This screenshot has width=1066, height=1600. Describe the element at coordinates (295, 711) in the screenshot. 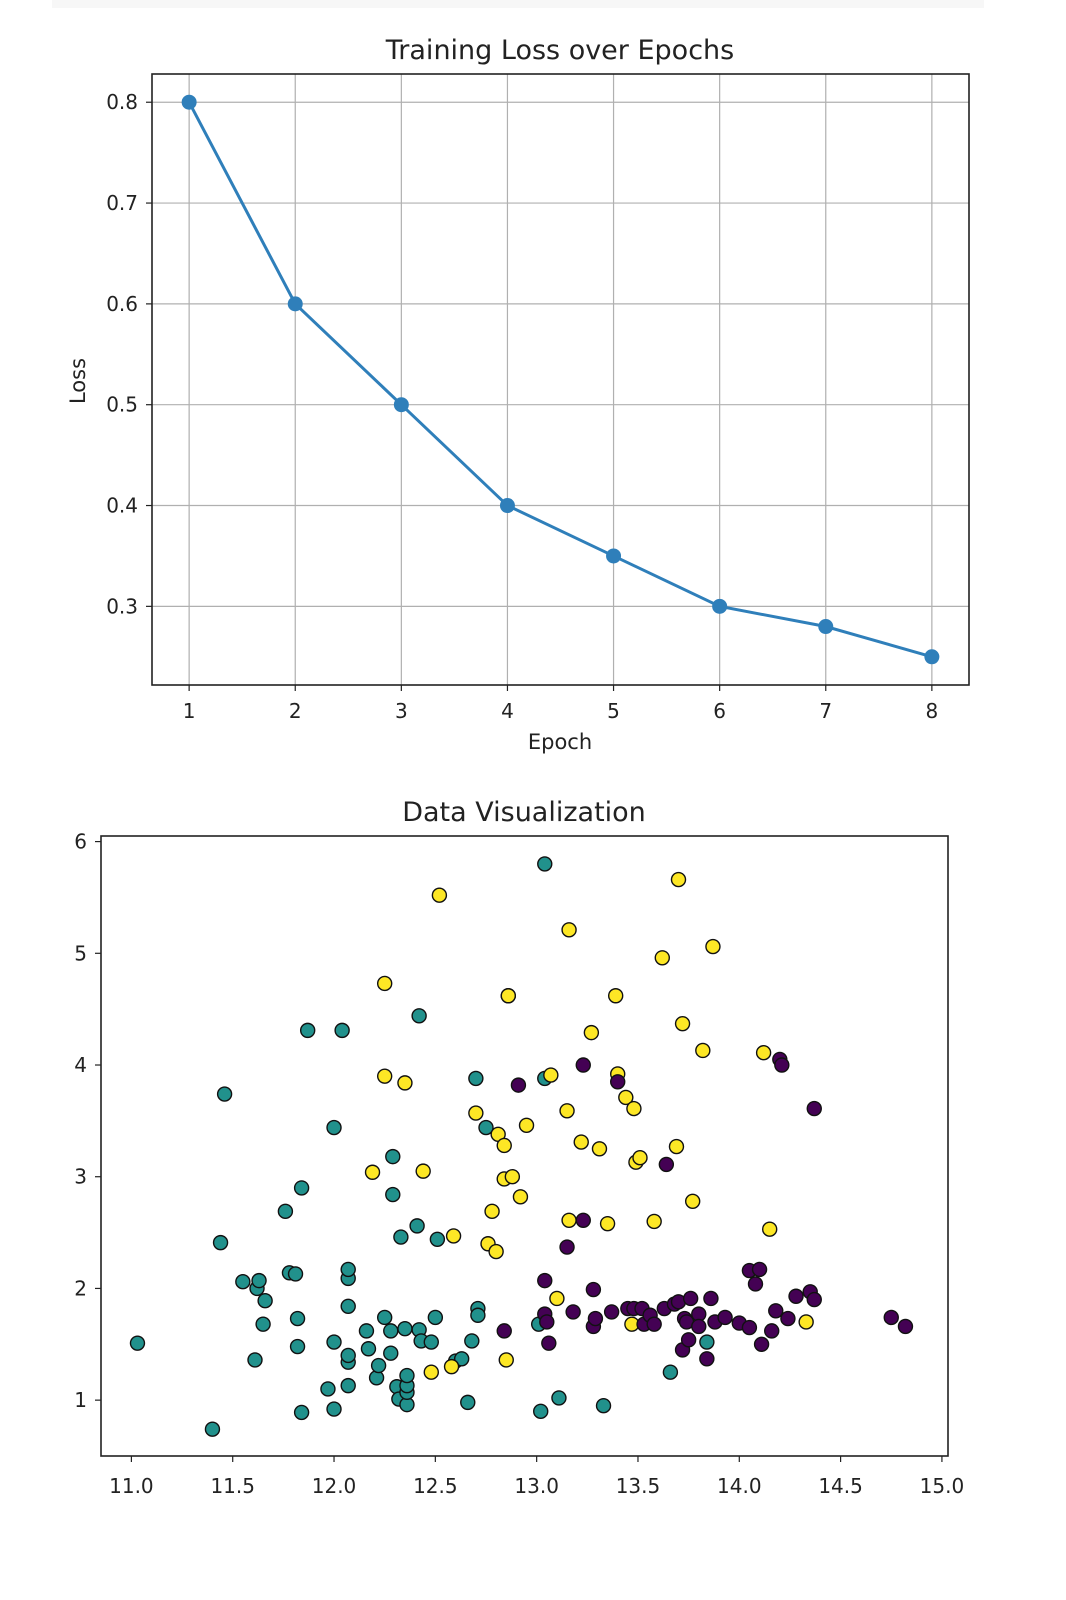

I see `x-tick-label: 2` at that location.